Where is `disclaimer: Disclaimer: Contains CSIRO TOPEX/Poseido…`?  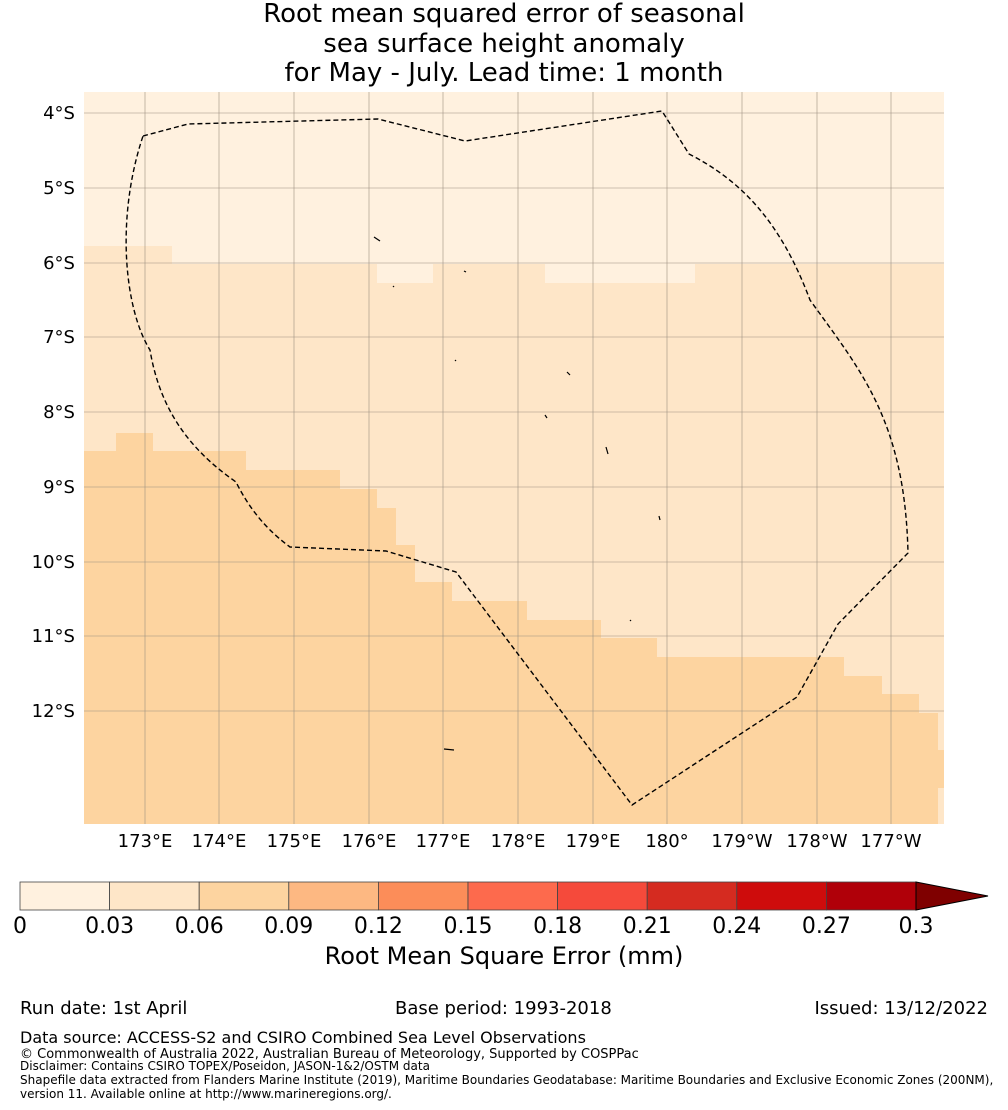
disclaimer: Disclaimer: Contains CSIRO TOPEX/Poseido… is located at coordinates (225, 1066).